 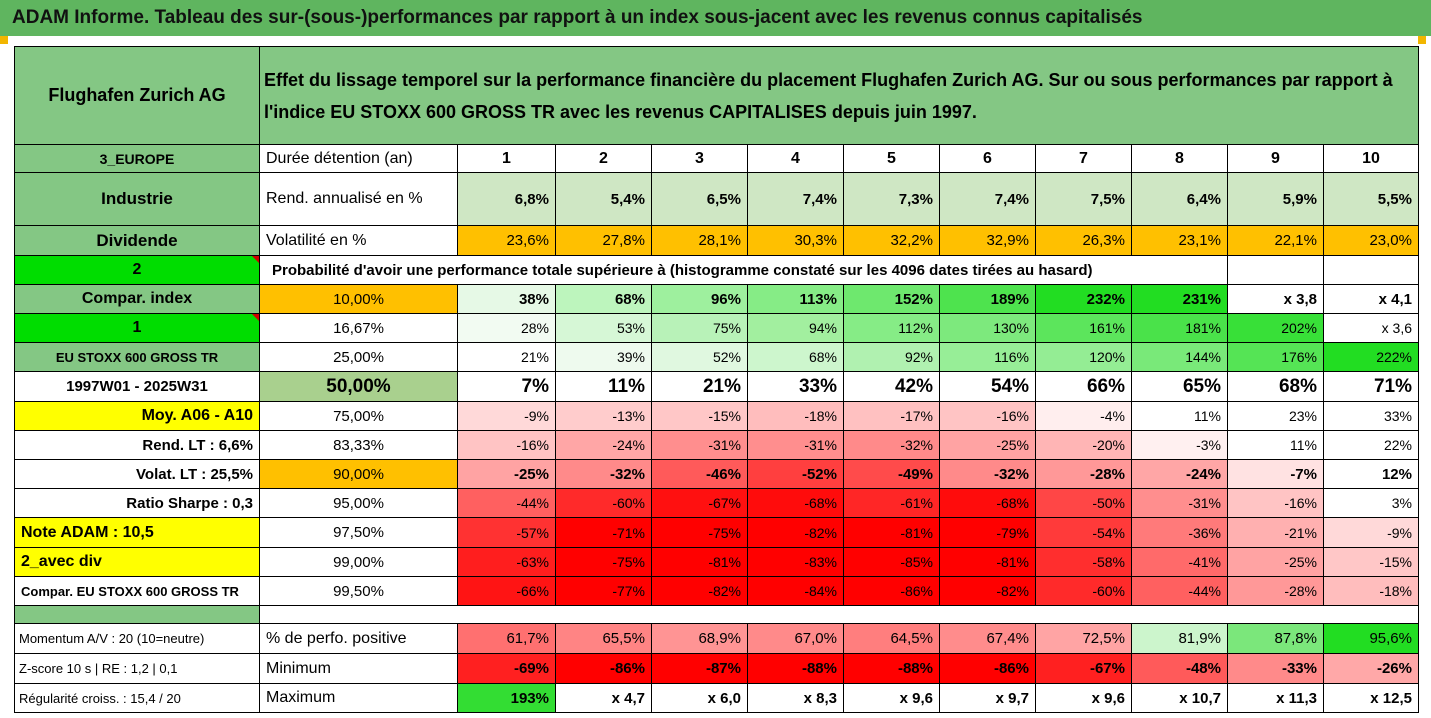 I want to click on moy-label: Moy. A06 - A10, so click(x=137, y=416).